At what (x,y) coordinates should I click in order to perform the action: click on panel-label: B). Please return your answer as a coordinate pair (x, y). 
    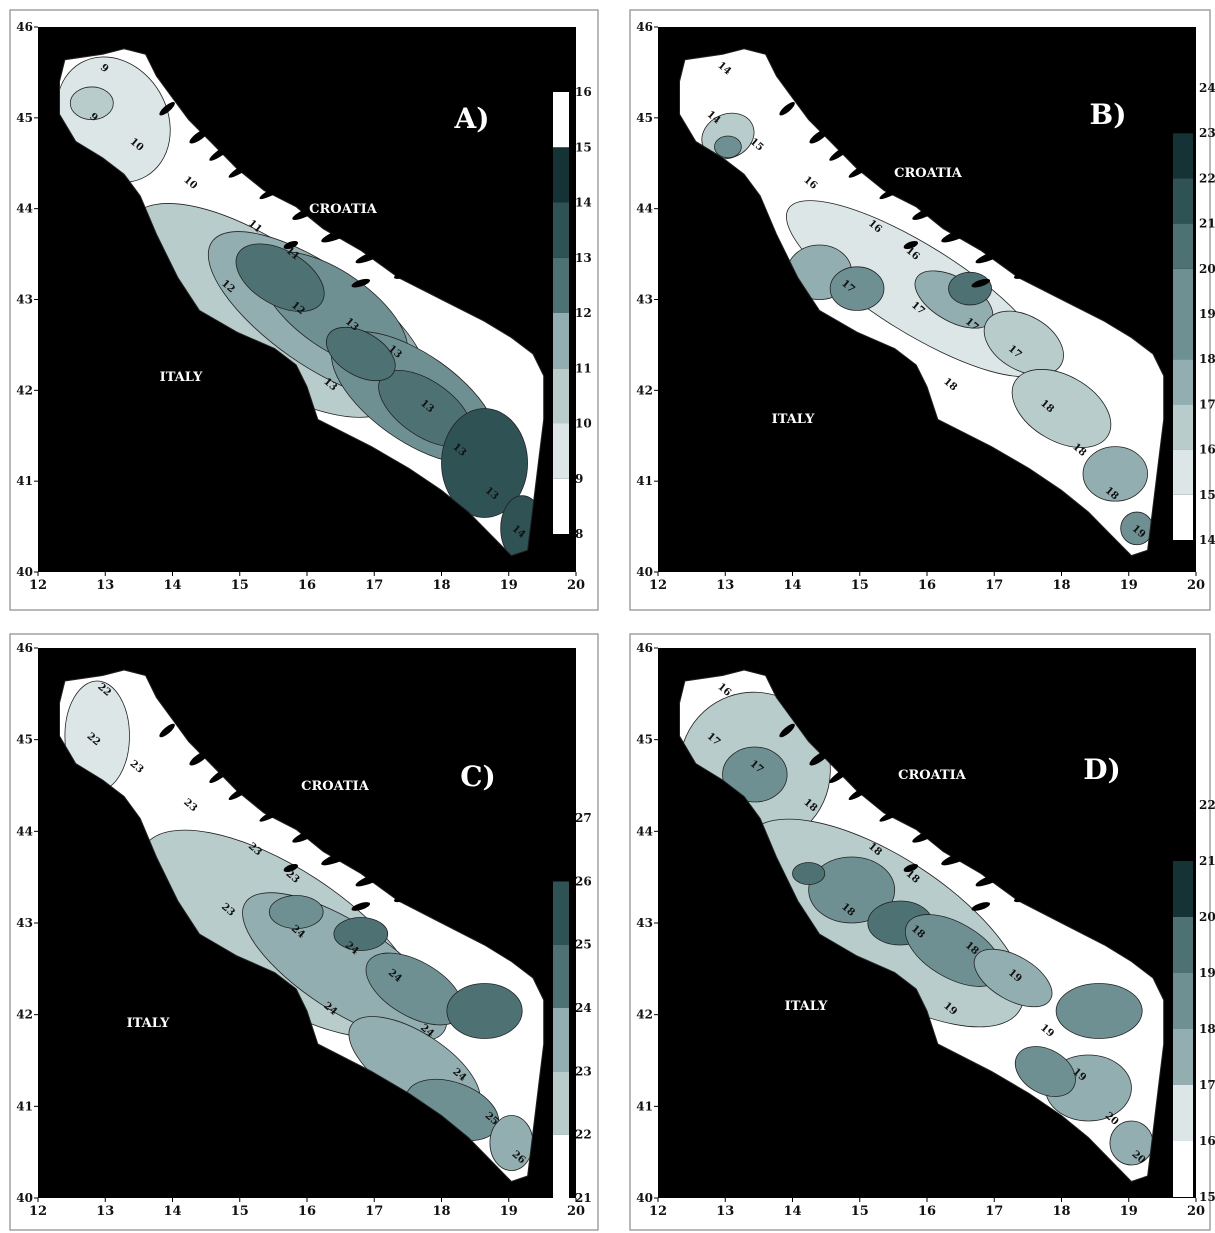
    Looking at the image, I should click on (1108, 114).